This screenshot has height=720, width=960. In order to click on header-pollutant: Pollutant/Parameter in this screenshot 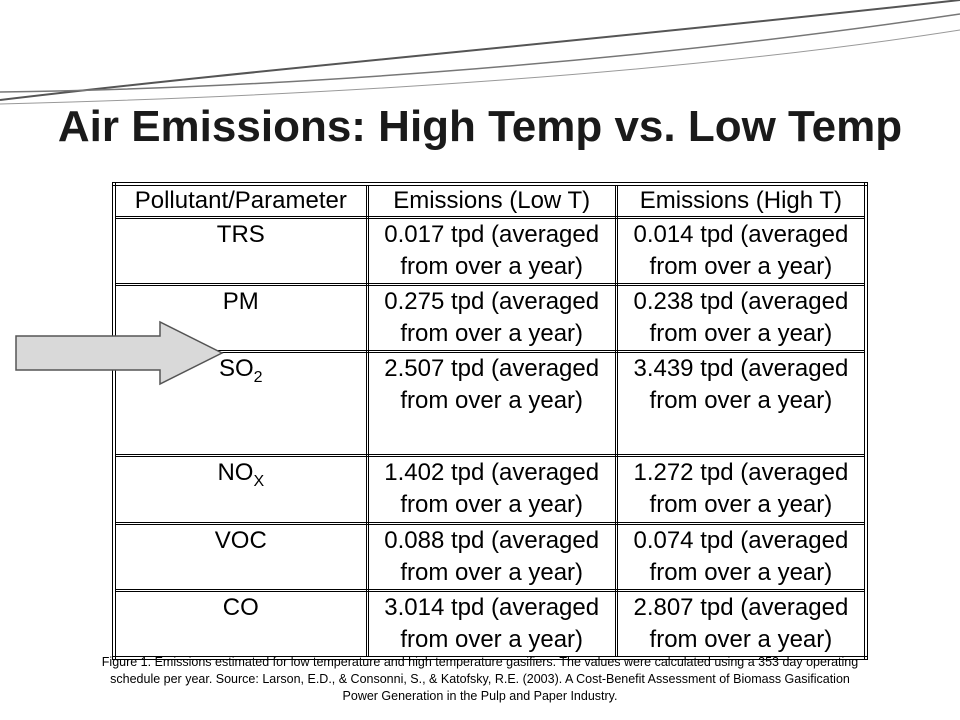, I will do `click(240, 200)`.